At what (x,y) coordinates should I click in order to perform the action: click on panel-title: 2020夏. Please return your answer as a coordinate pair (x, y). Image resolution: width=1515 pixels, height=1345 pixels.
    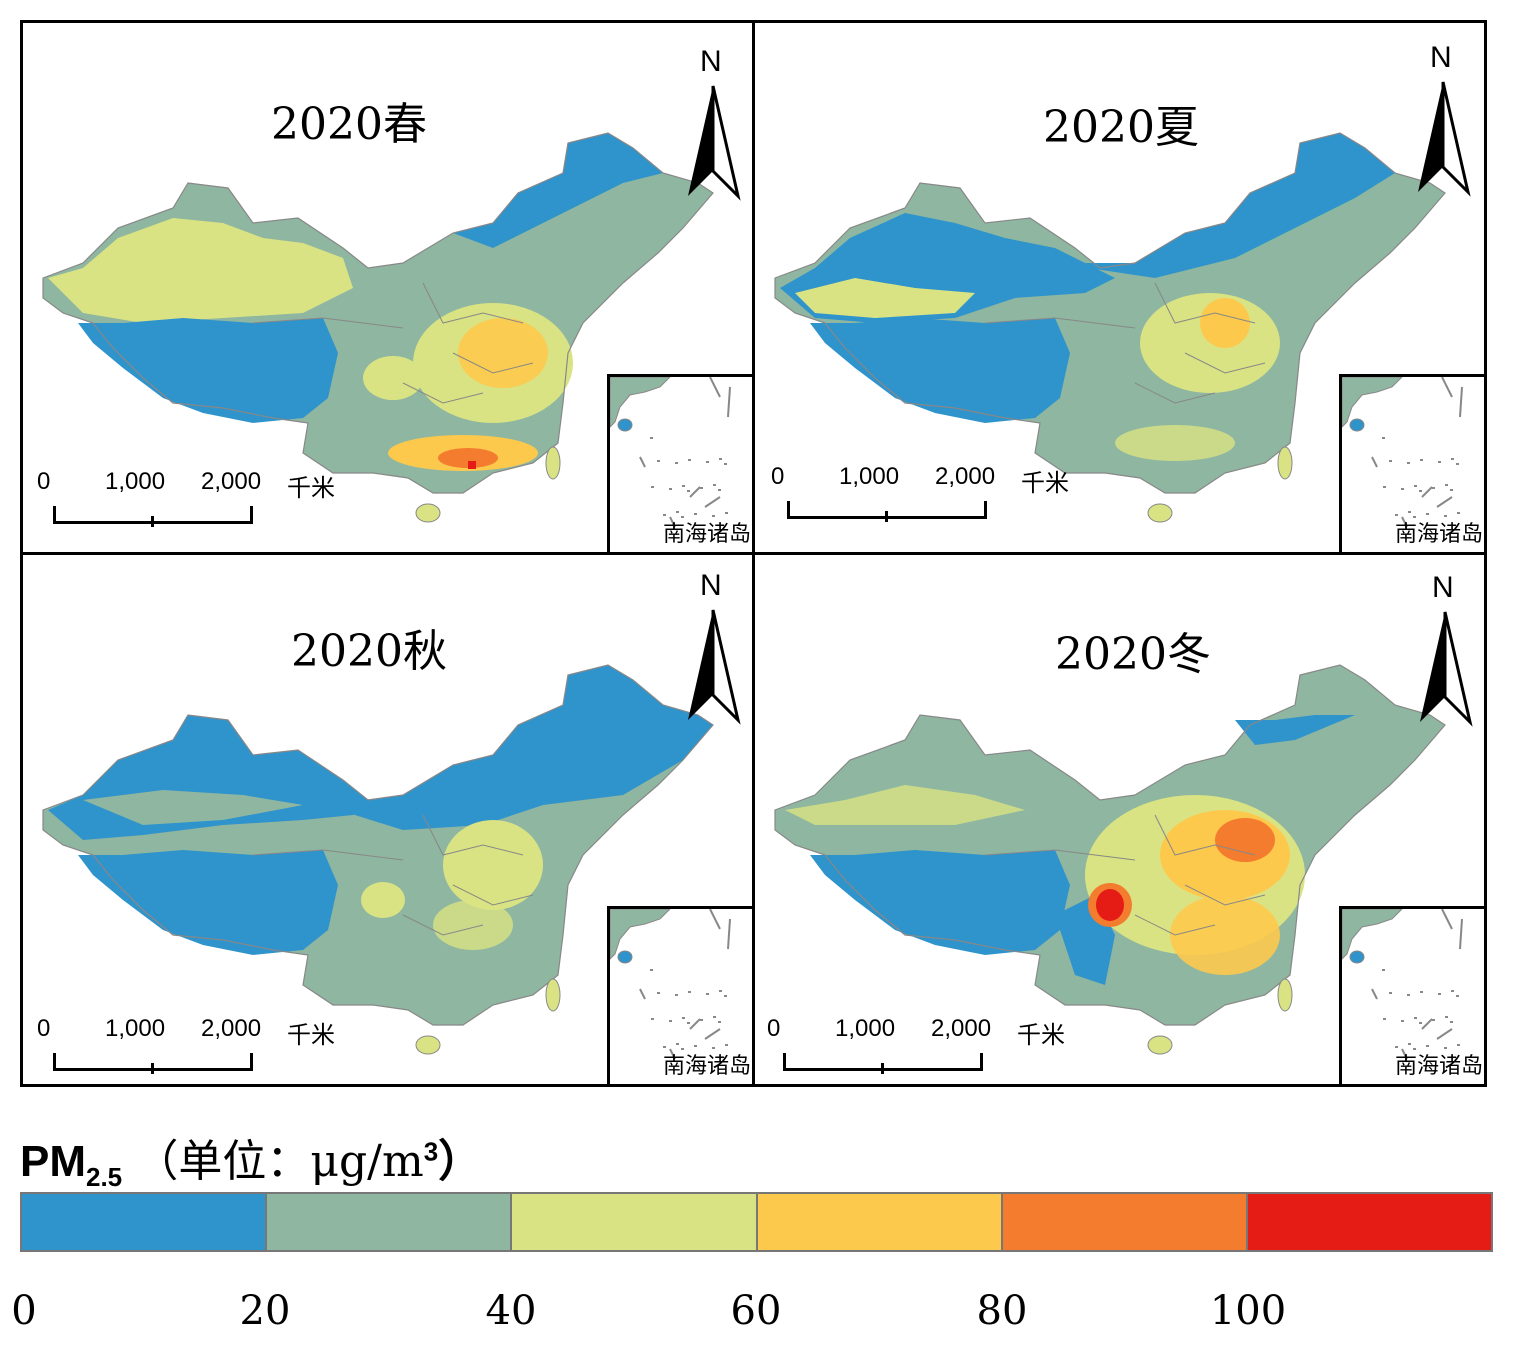
    Looking at the image, I should click on (1121, 127).